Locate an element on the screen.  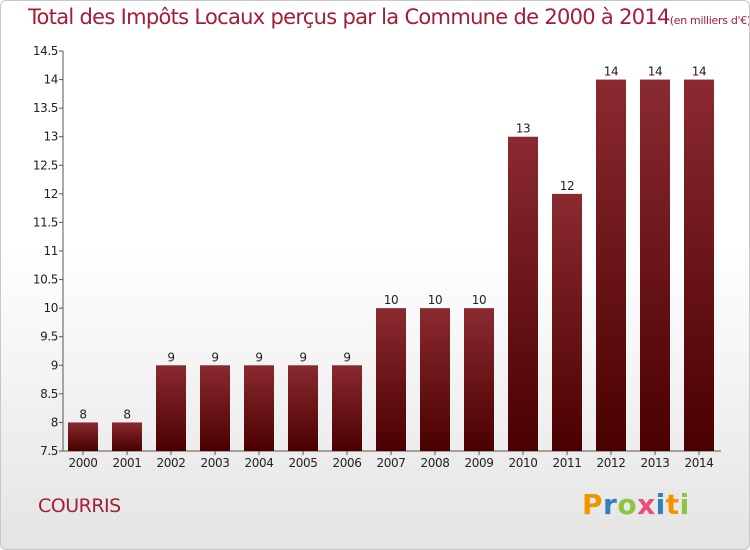
bar-2005 is located at coordinates (303, 408).